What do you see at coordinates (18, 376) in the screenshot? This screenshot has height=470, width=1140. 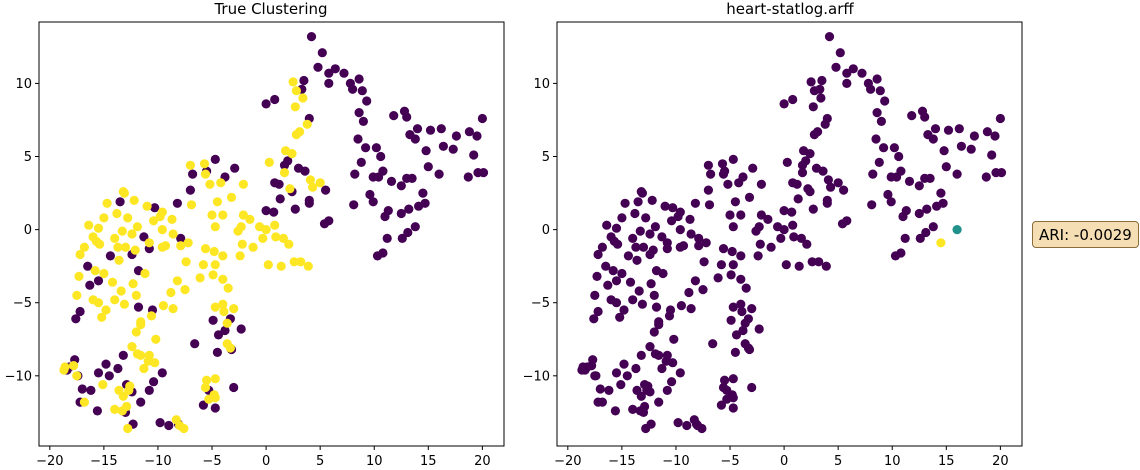 I see `y-tick-label: −10` at bounding box center [18, 376].